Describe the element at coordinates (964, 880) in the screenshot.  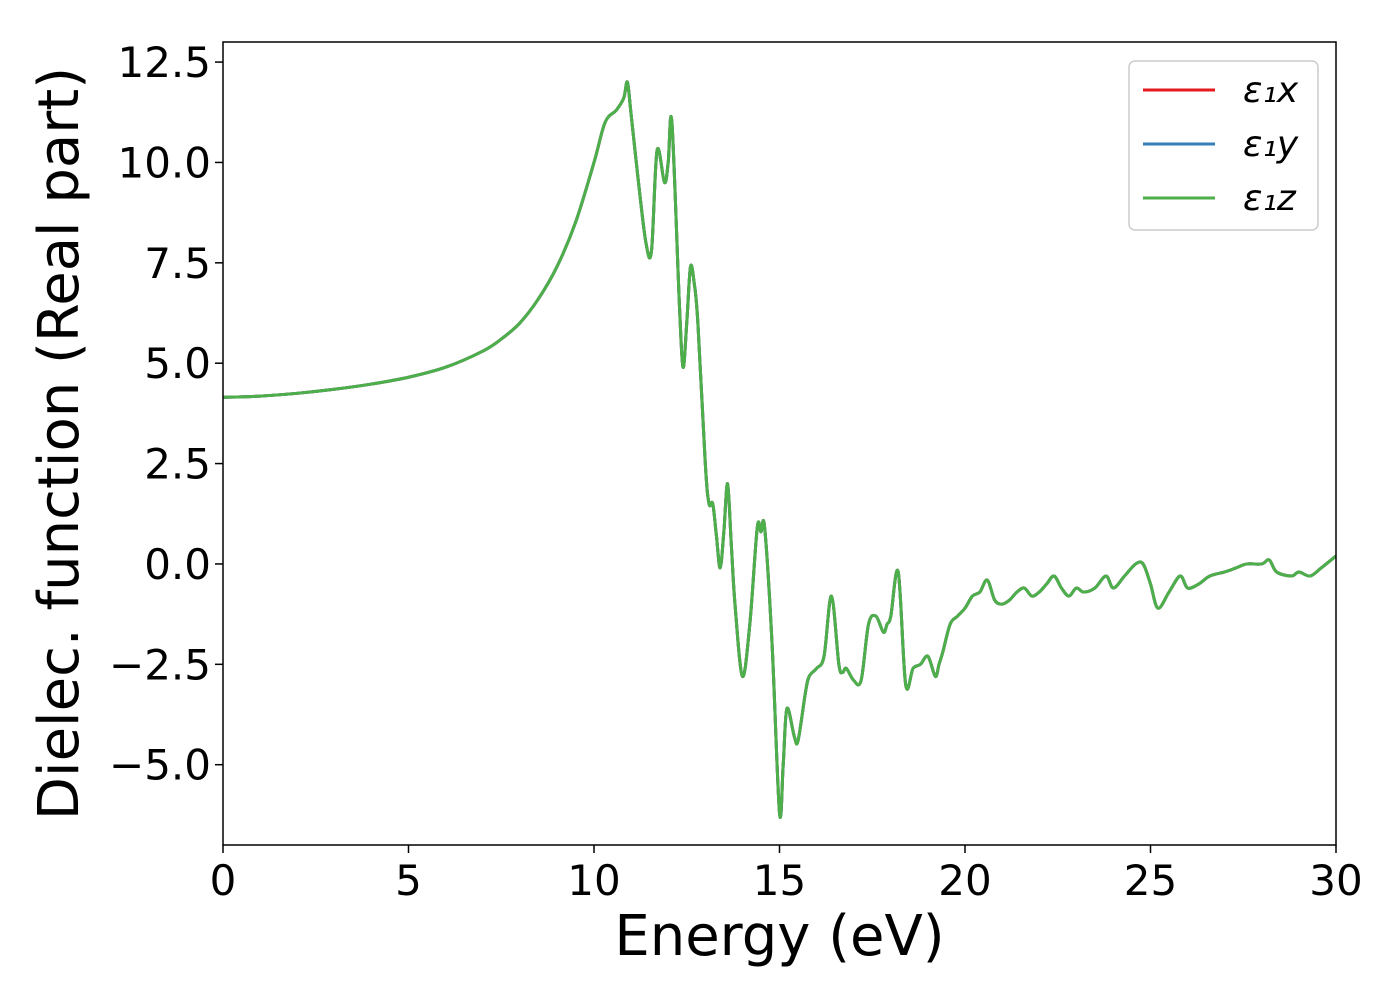
I see `x-tick-label: 20` at that location.